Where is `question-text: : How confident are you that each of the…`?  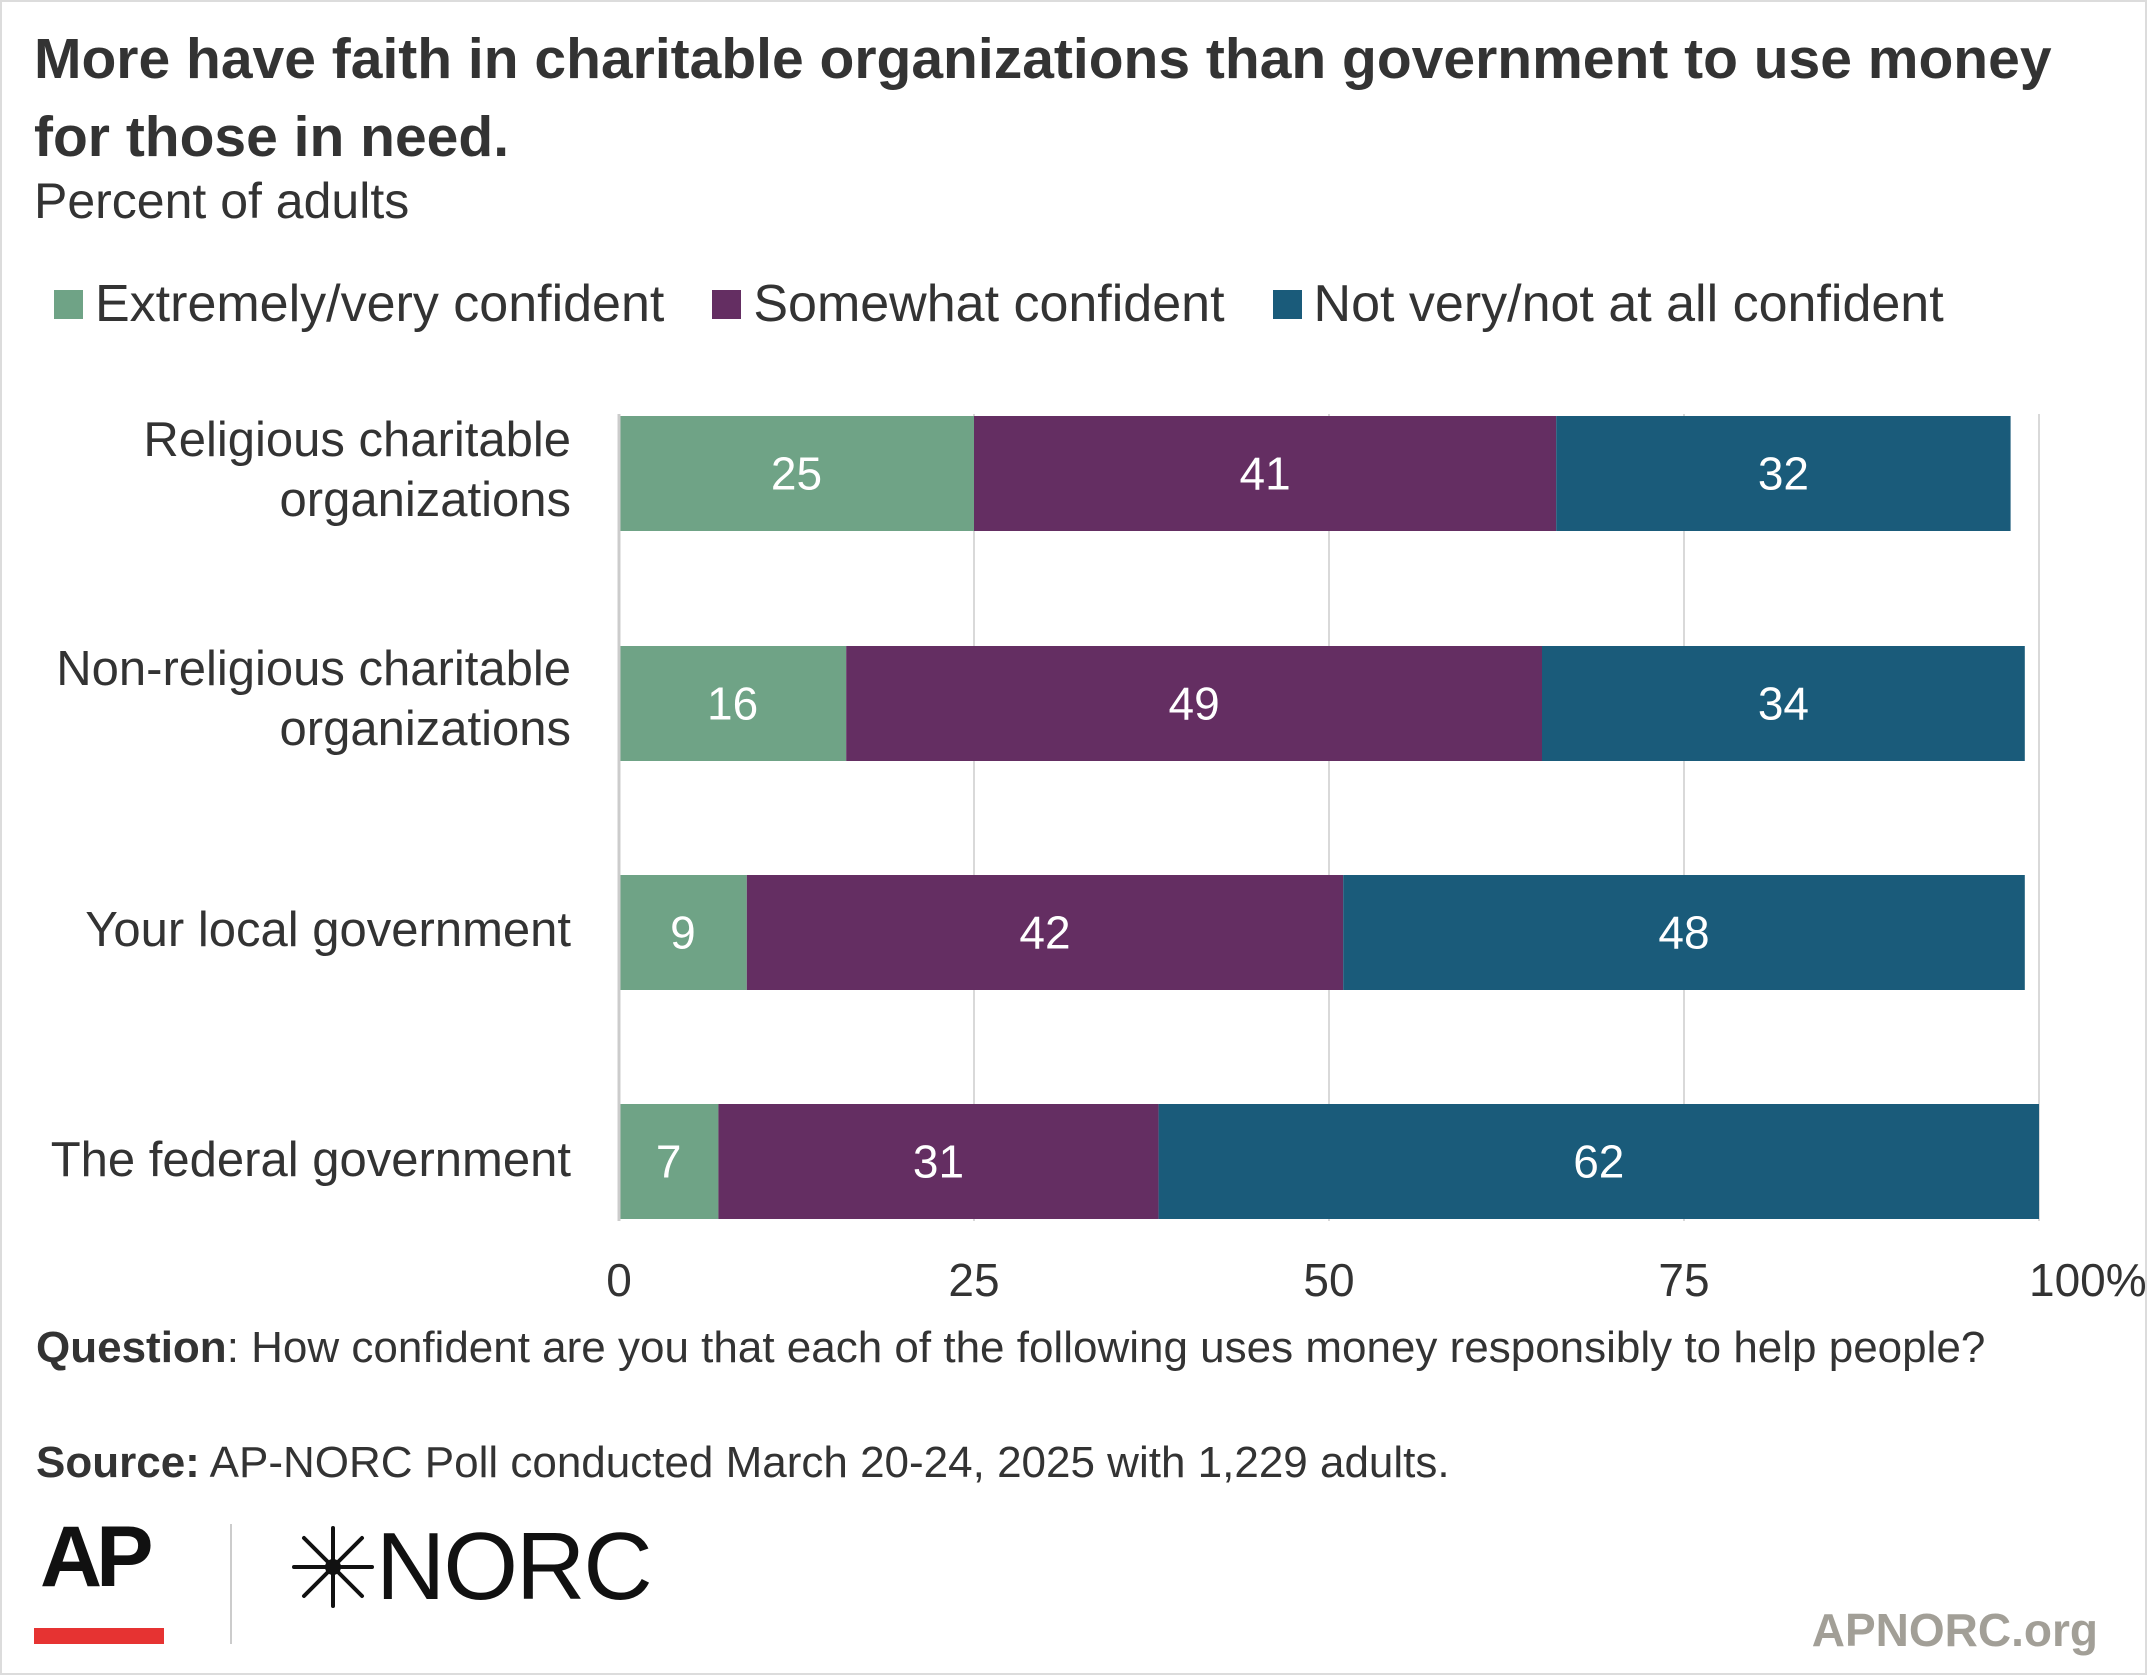 question-text: : How confident are you that each of the… is located at coordinates (1106, 1347).